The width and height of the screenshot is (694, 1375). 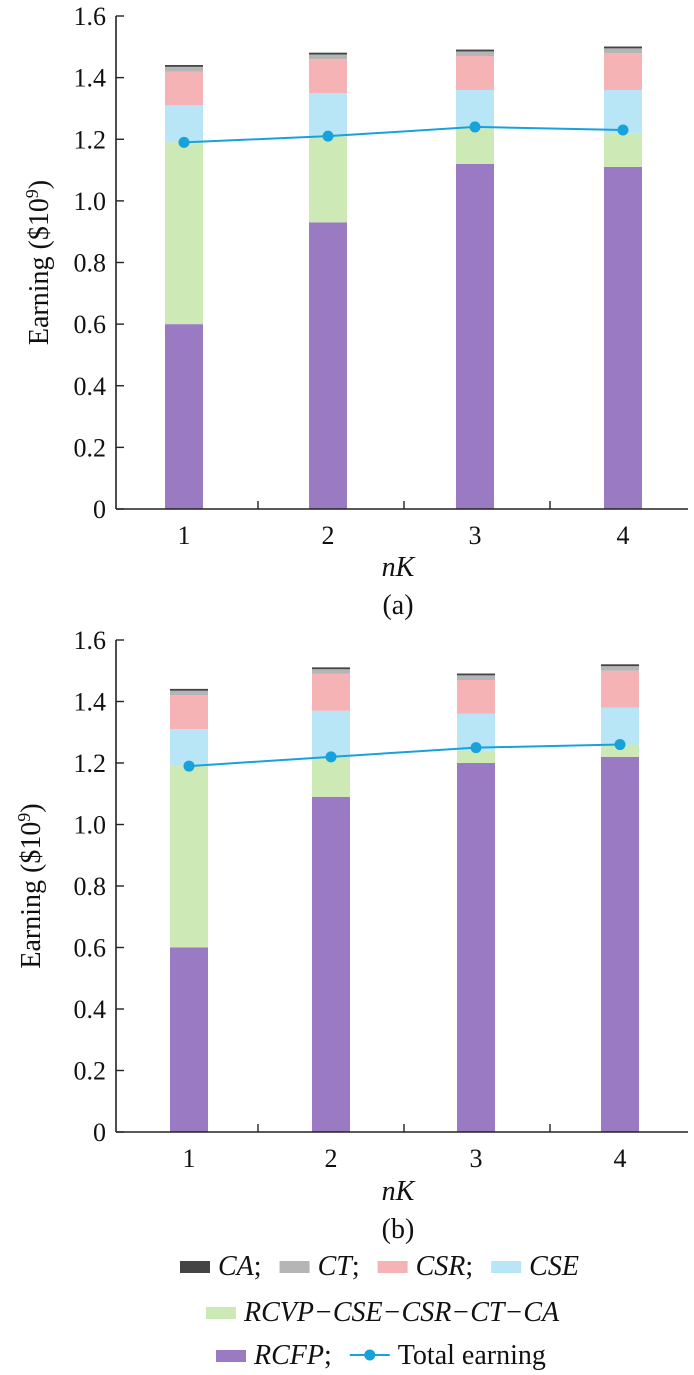 I want to click on legend-swatch-cse, so click(x=506, y=1267).